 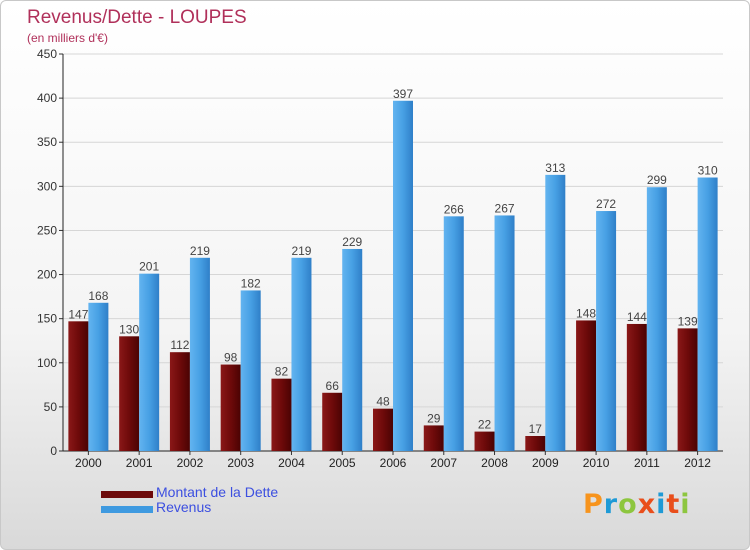 What do you see at coordinates (593, 504) in the screenshot?
I see `logo-letter: P` at bounding box center [593, 504].